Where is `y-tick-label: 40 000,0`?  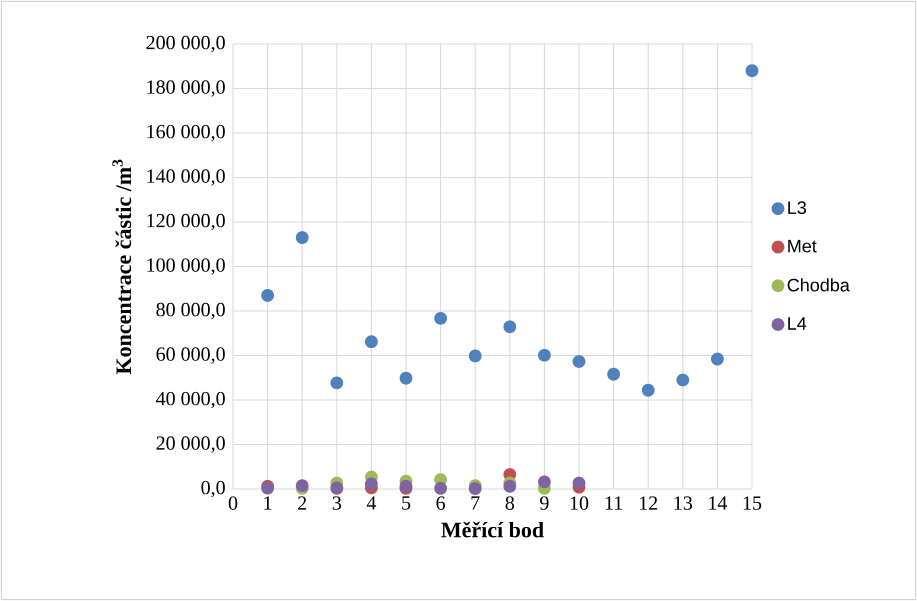
y-tick-label: 40 000,0 is located at coordinates (190, 400).